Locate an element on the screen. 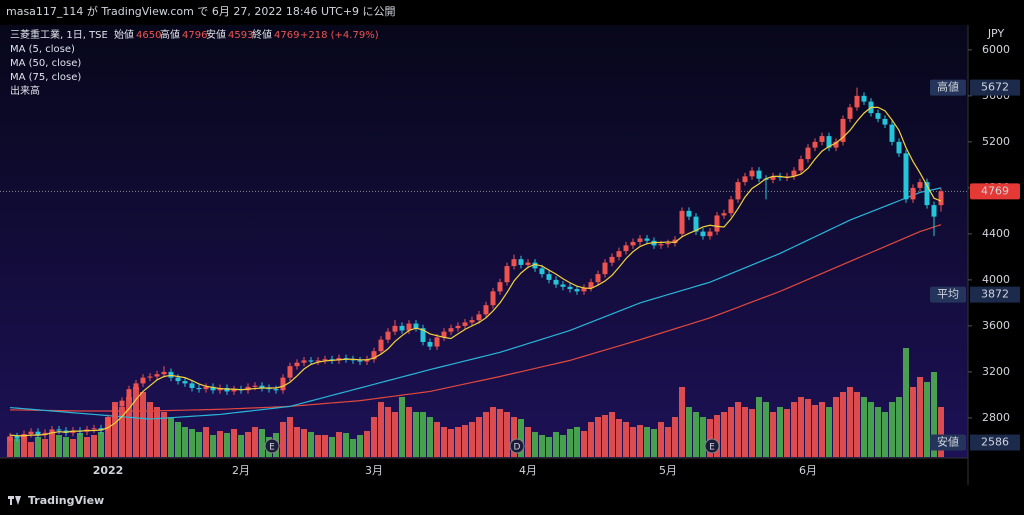  x-tick-label: 3月 is located at coordinates (374, 470).